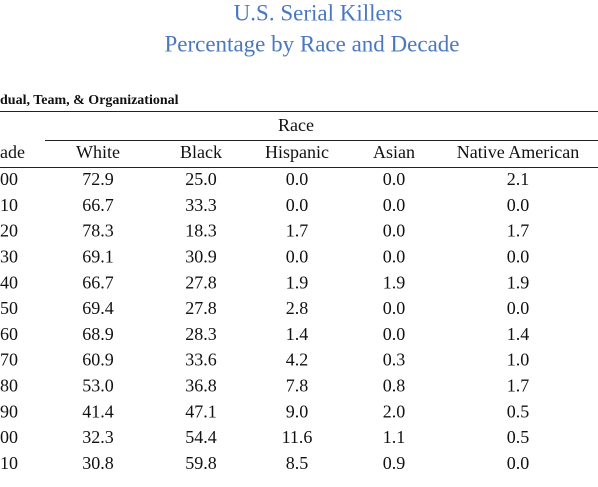 This screenshot has height=487, width=598. I want to click on column-header: Black, so click(201, 152).